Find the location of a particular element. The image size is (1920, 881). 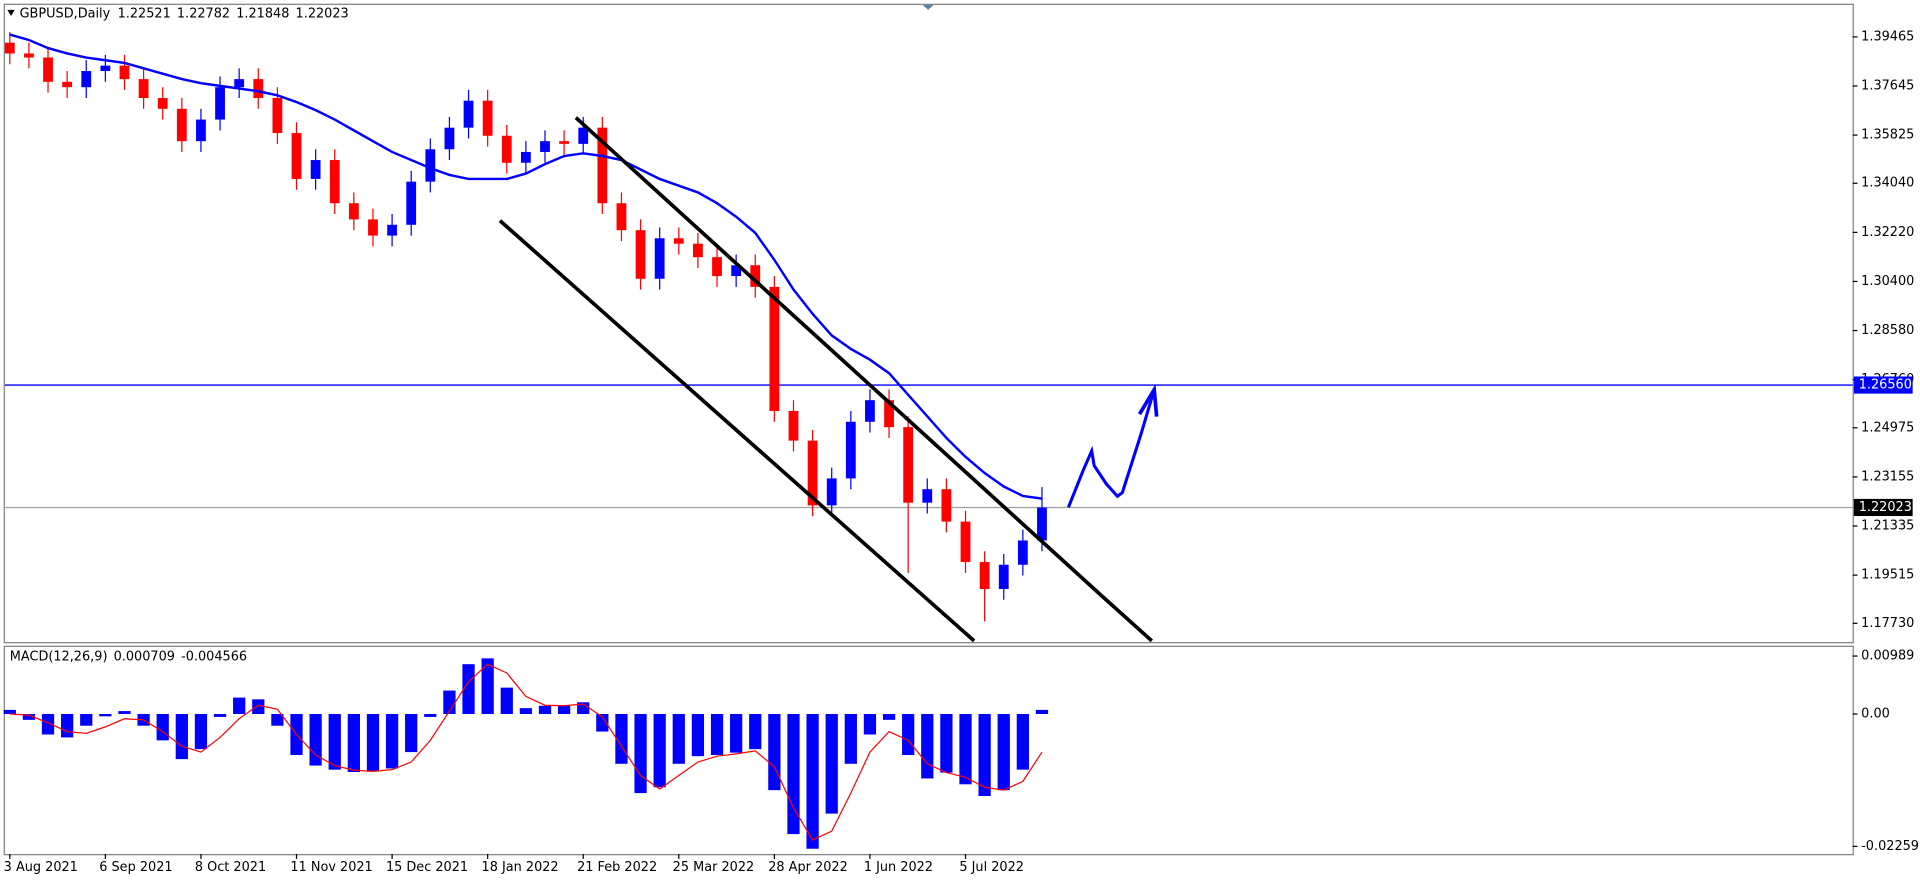

macd-y-tick-label: 0.00989 is located at coordinates (1887, 656).